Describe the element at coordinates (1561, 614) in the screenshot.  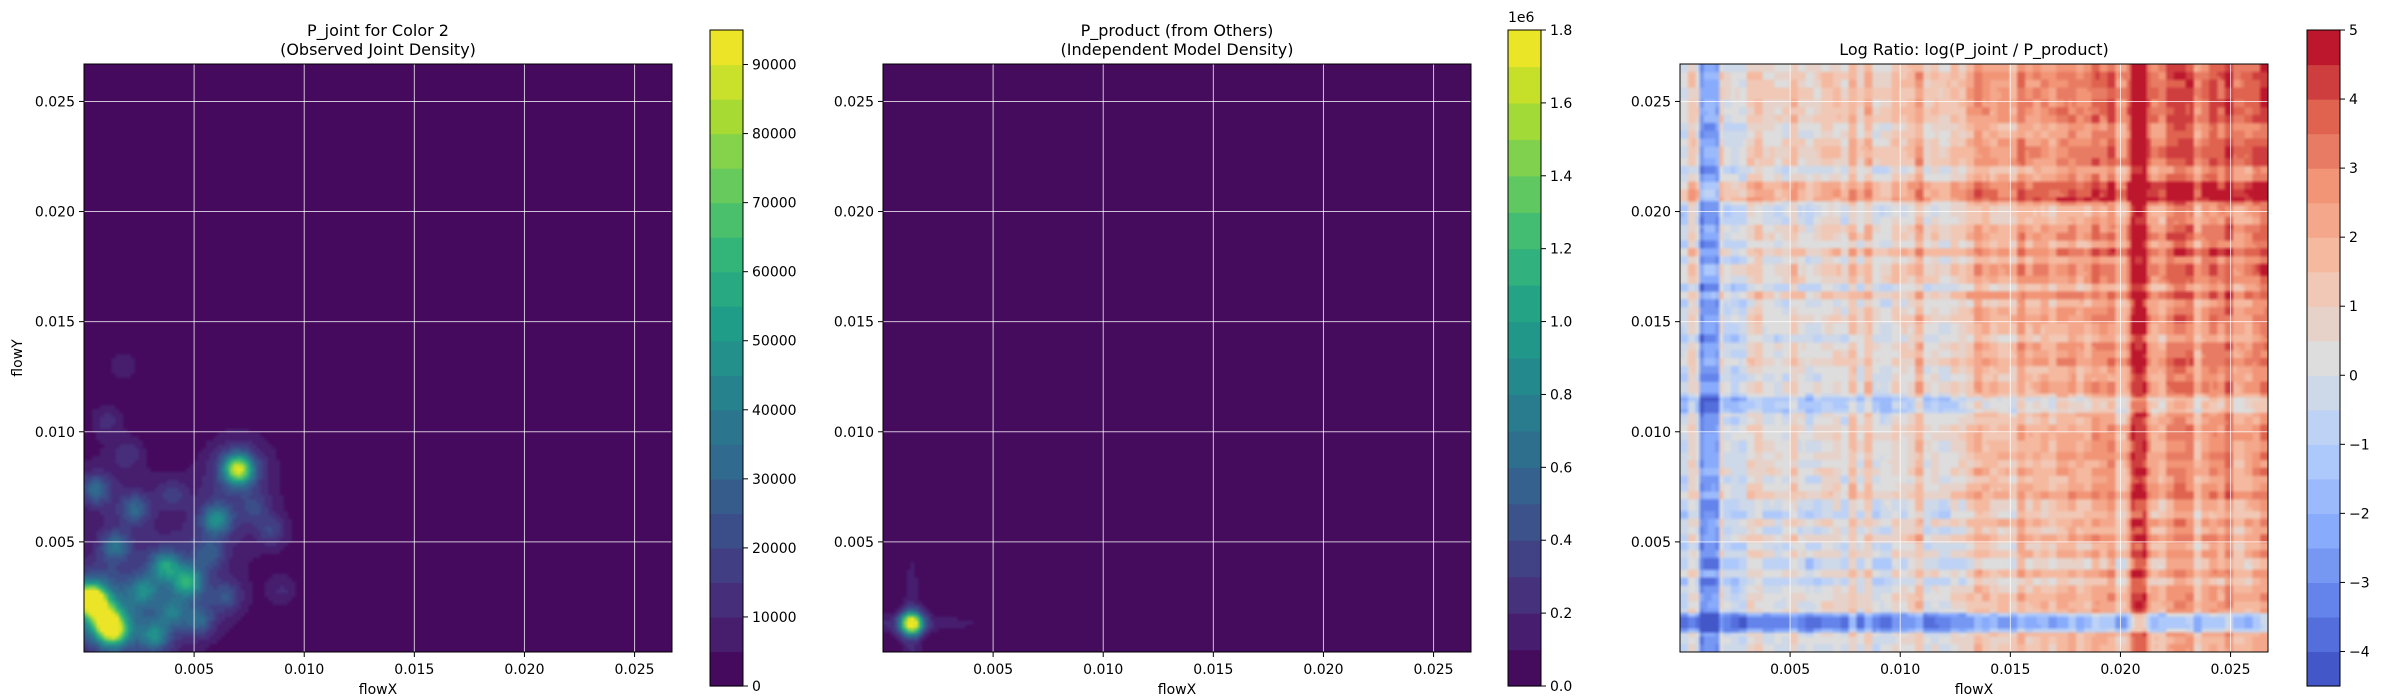
I see `colorbar-tick-label: 0.2` at that location.